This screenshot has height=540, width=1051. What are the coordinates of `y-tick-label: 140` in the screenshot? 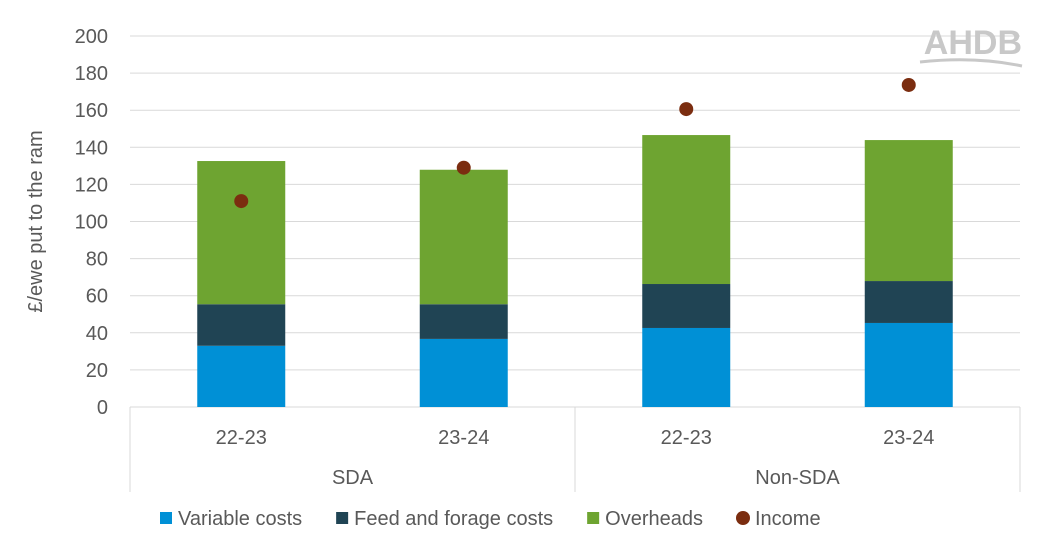 It's located at (91, 148).